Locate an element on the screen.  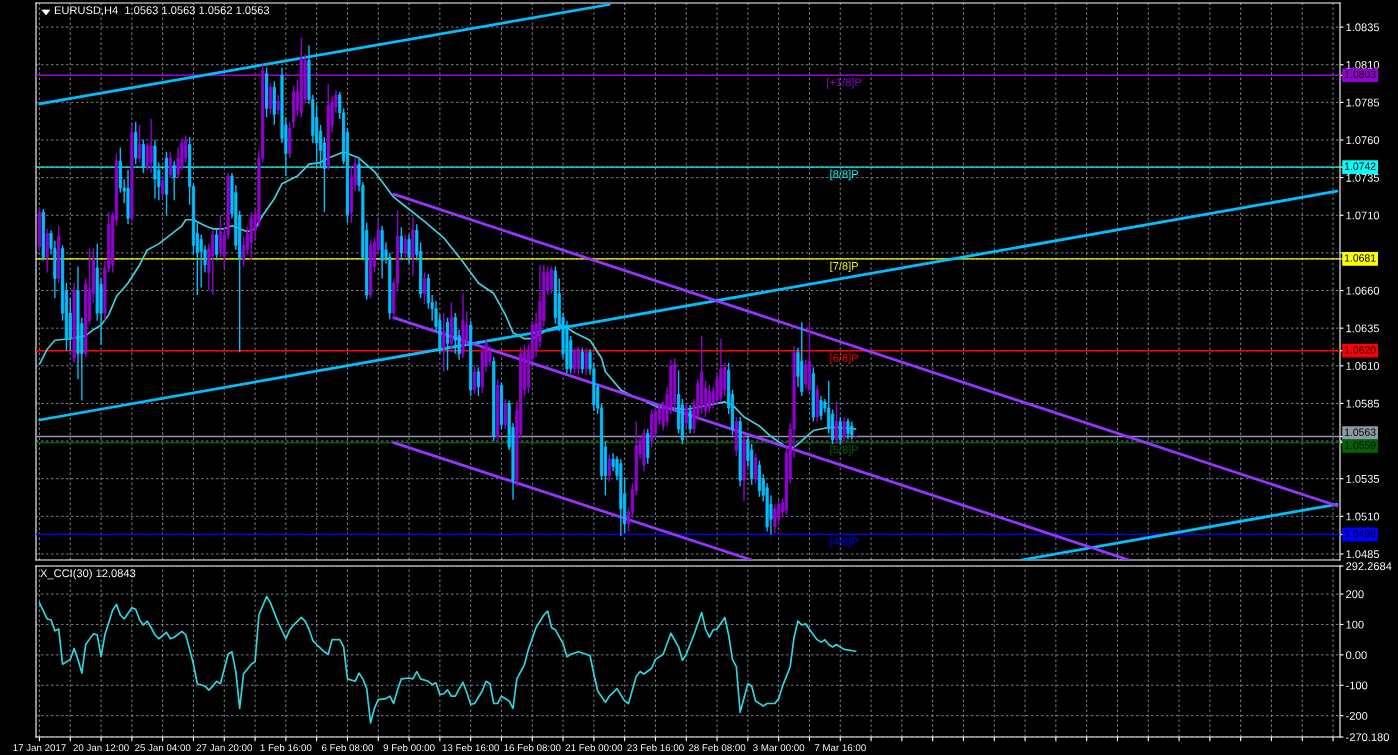
y-tick-label: 1.0660 is located at coordinates (1363, 290).